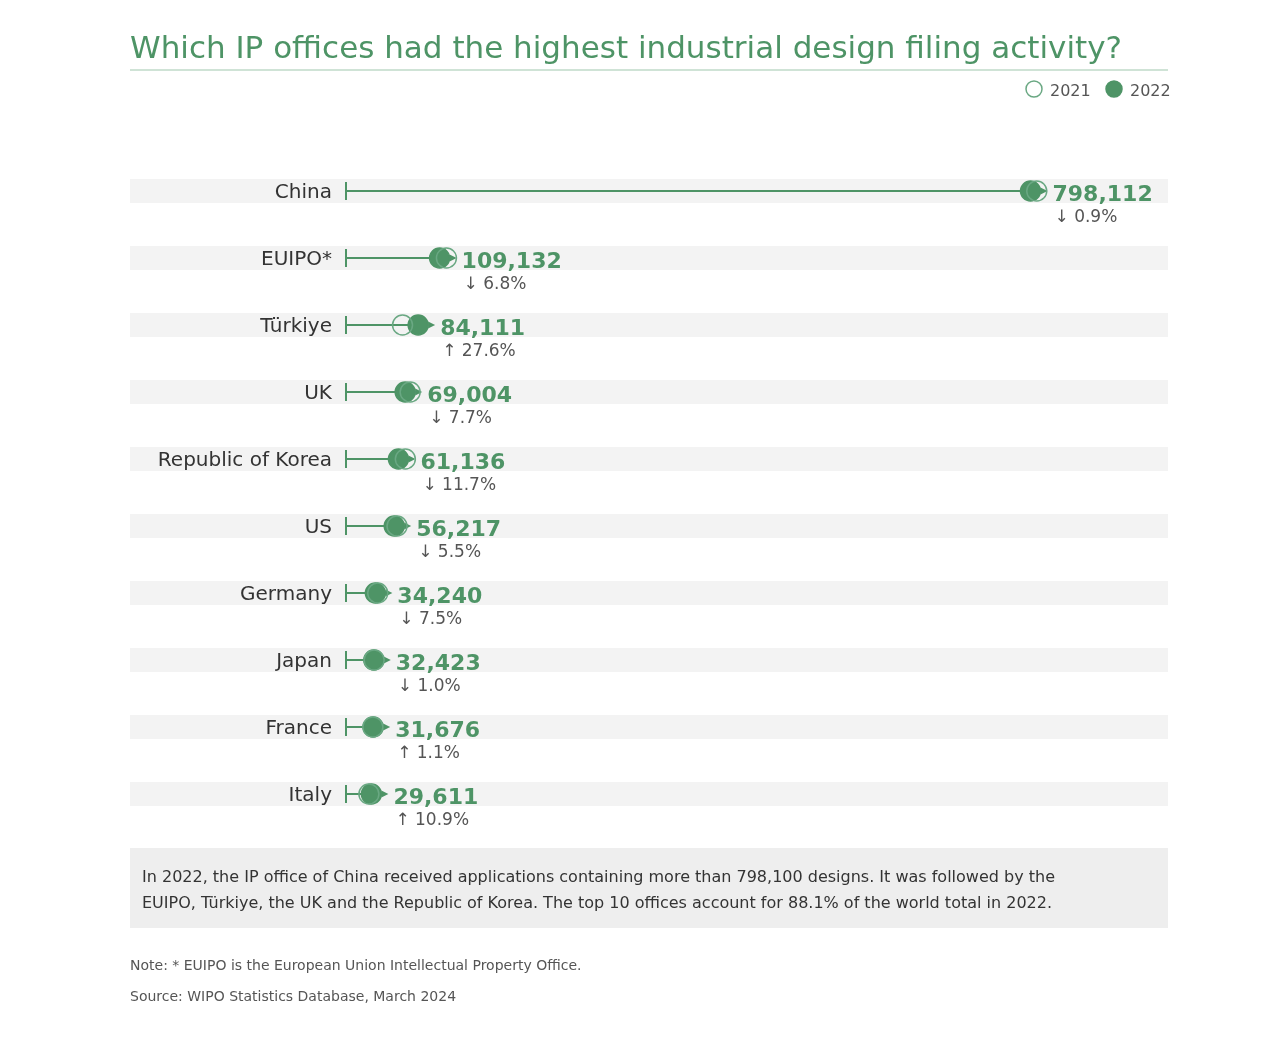 The image size is (1277, 1045). I want to click on y-tick-label: France, so click(298, 727).